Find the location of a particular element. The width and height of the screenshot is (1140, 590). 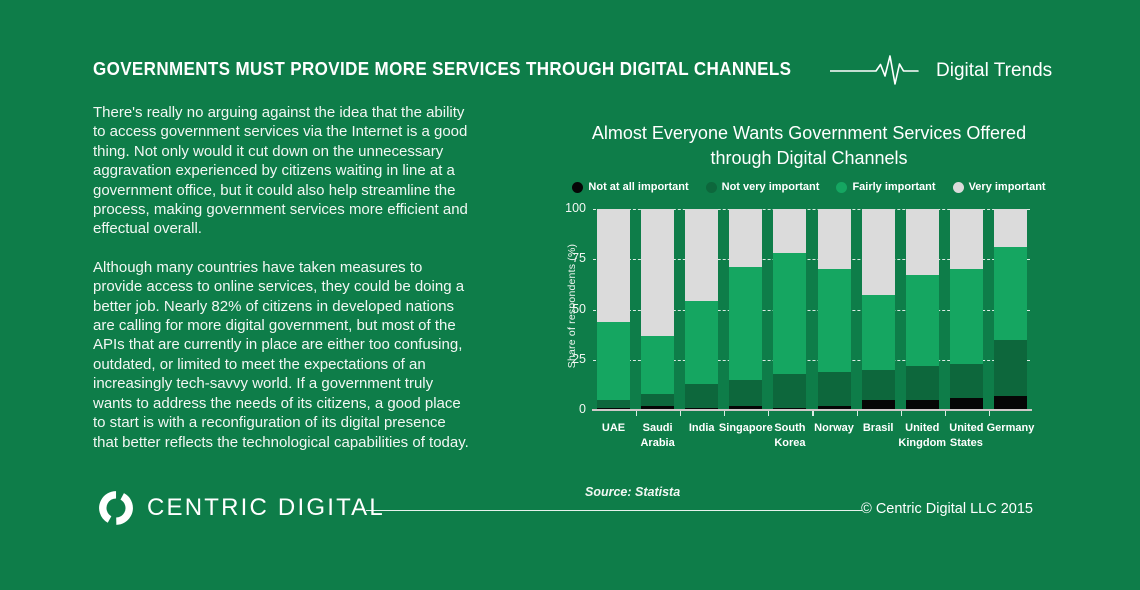

y-tick-label-25: 25 is located at coordinates (579, 358).